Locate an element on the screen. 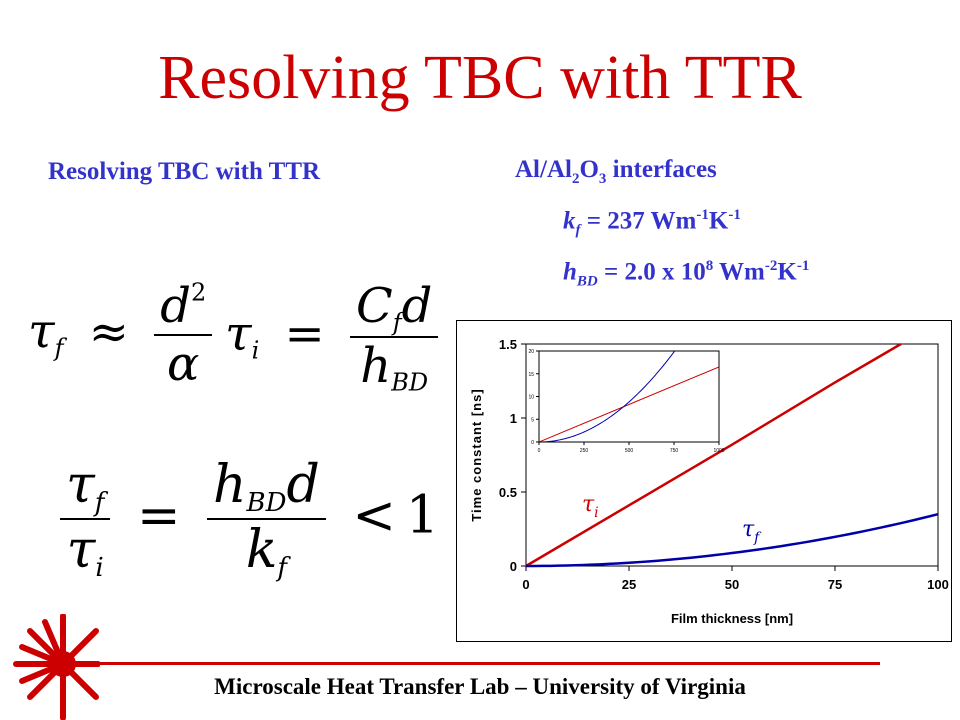  heading-sub: 2 is located at coordinates (575, 179).